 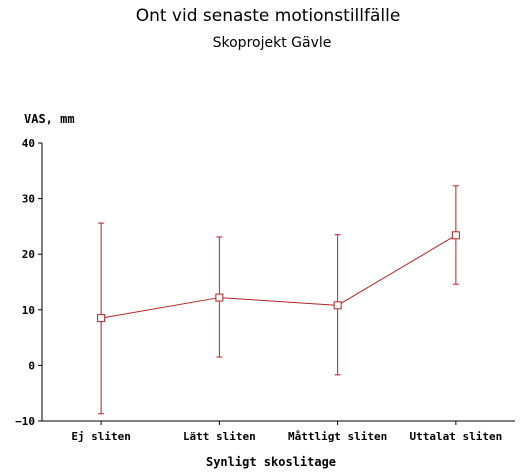 I want to click on y-tick-label: 40, so click(x=28, y=143).